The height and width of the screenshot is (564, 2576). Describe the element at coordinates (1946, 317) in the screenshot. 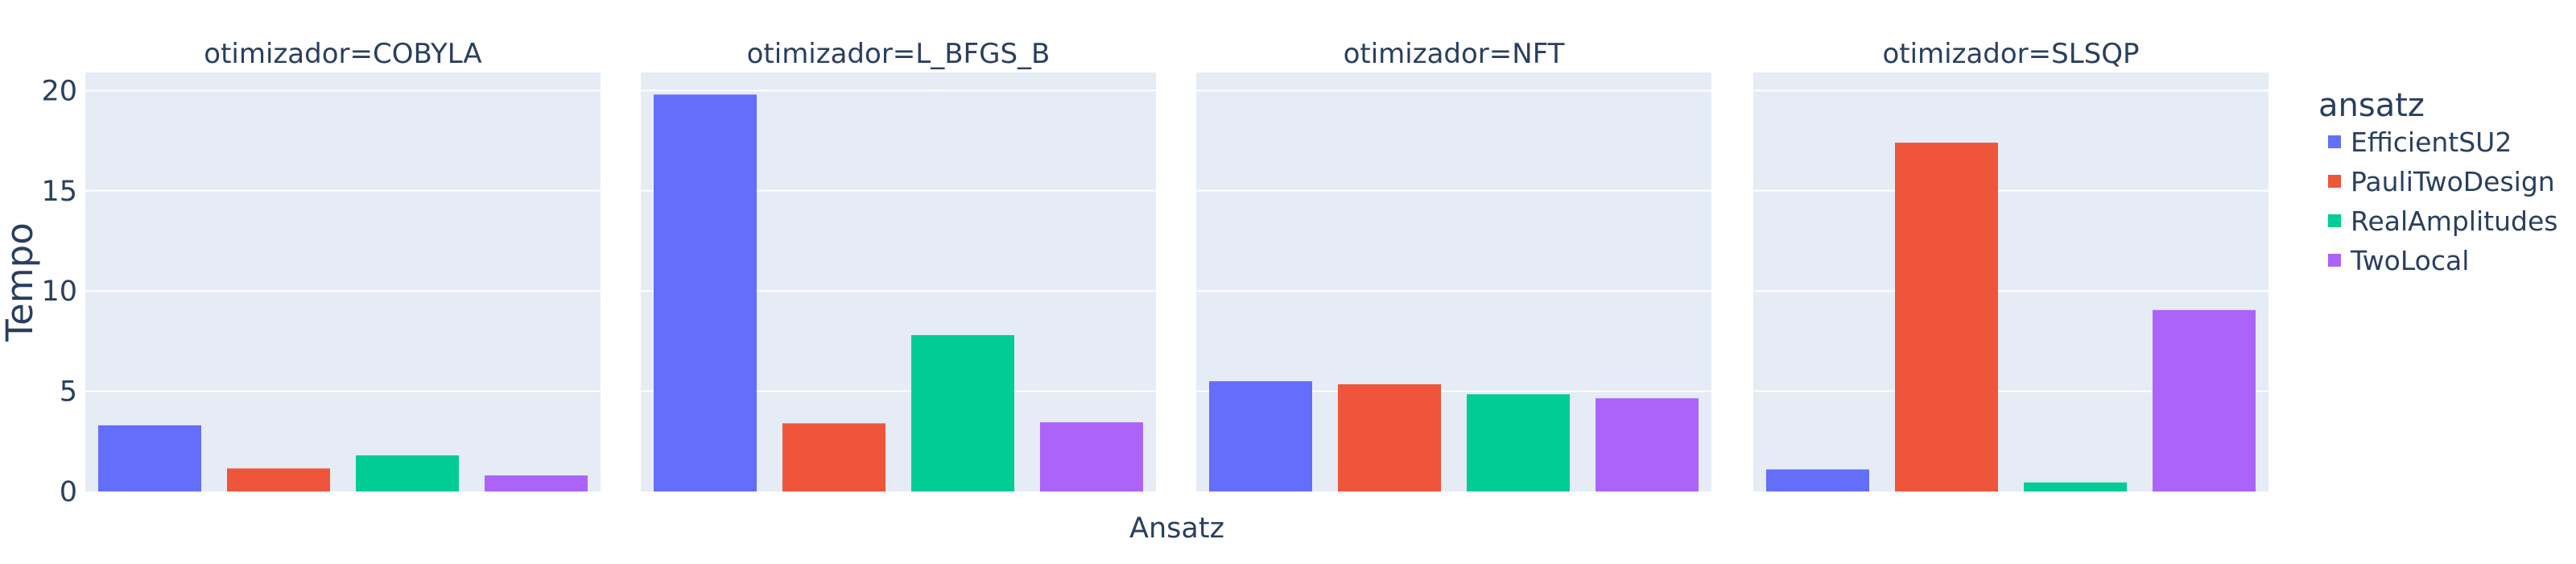

I see `bar-paulitwodesign-slsqp` at that location.